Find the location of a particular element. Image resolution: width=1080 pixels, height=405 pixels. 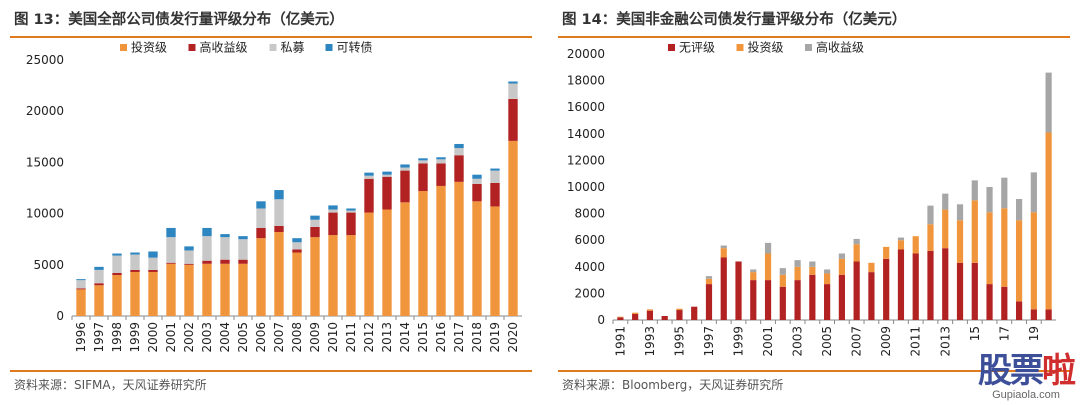

x-tick-label: 1991 is located at coordinates (620, 341).